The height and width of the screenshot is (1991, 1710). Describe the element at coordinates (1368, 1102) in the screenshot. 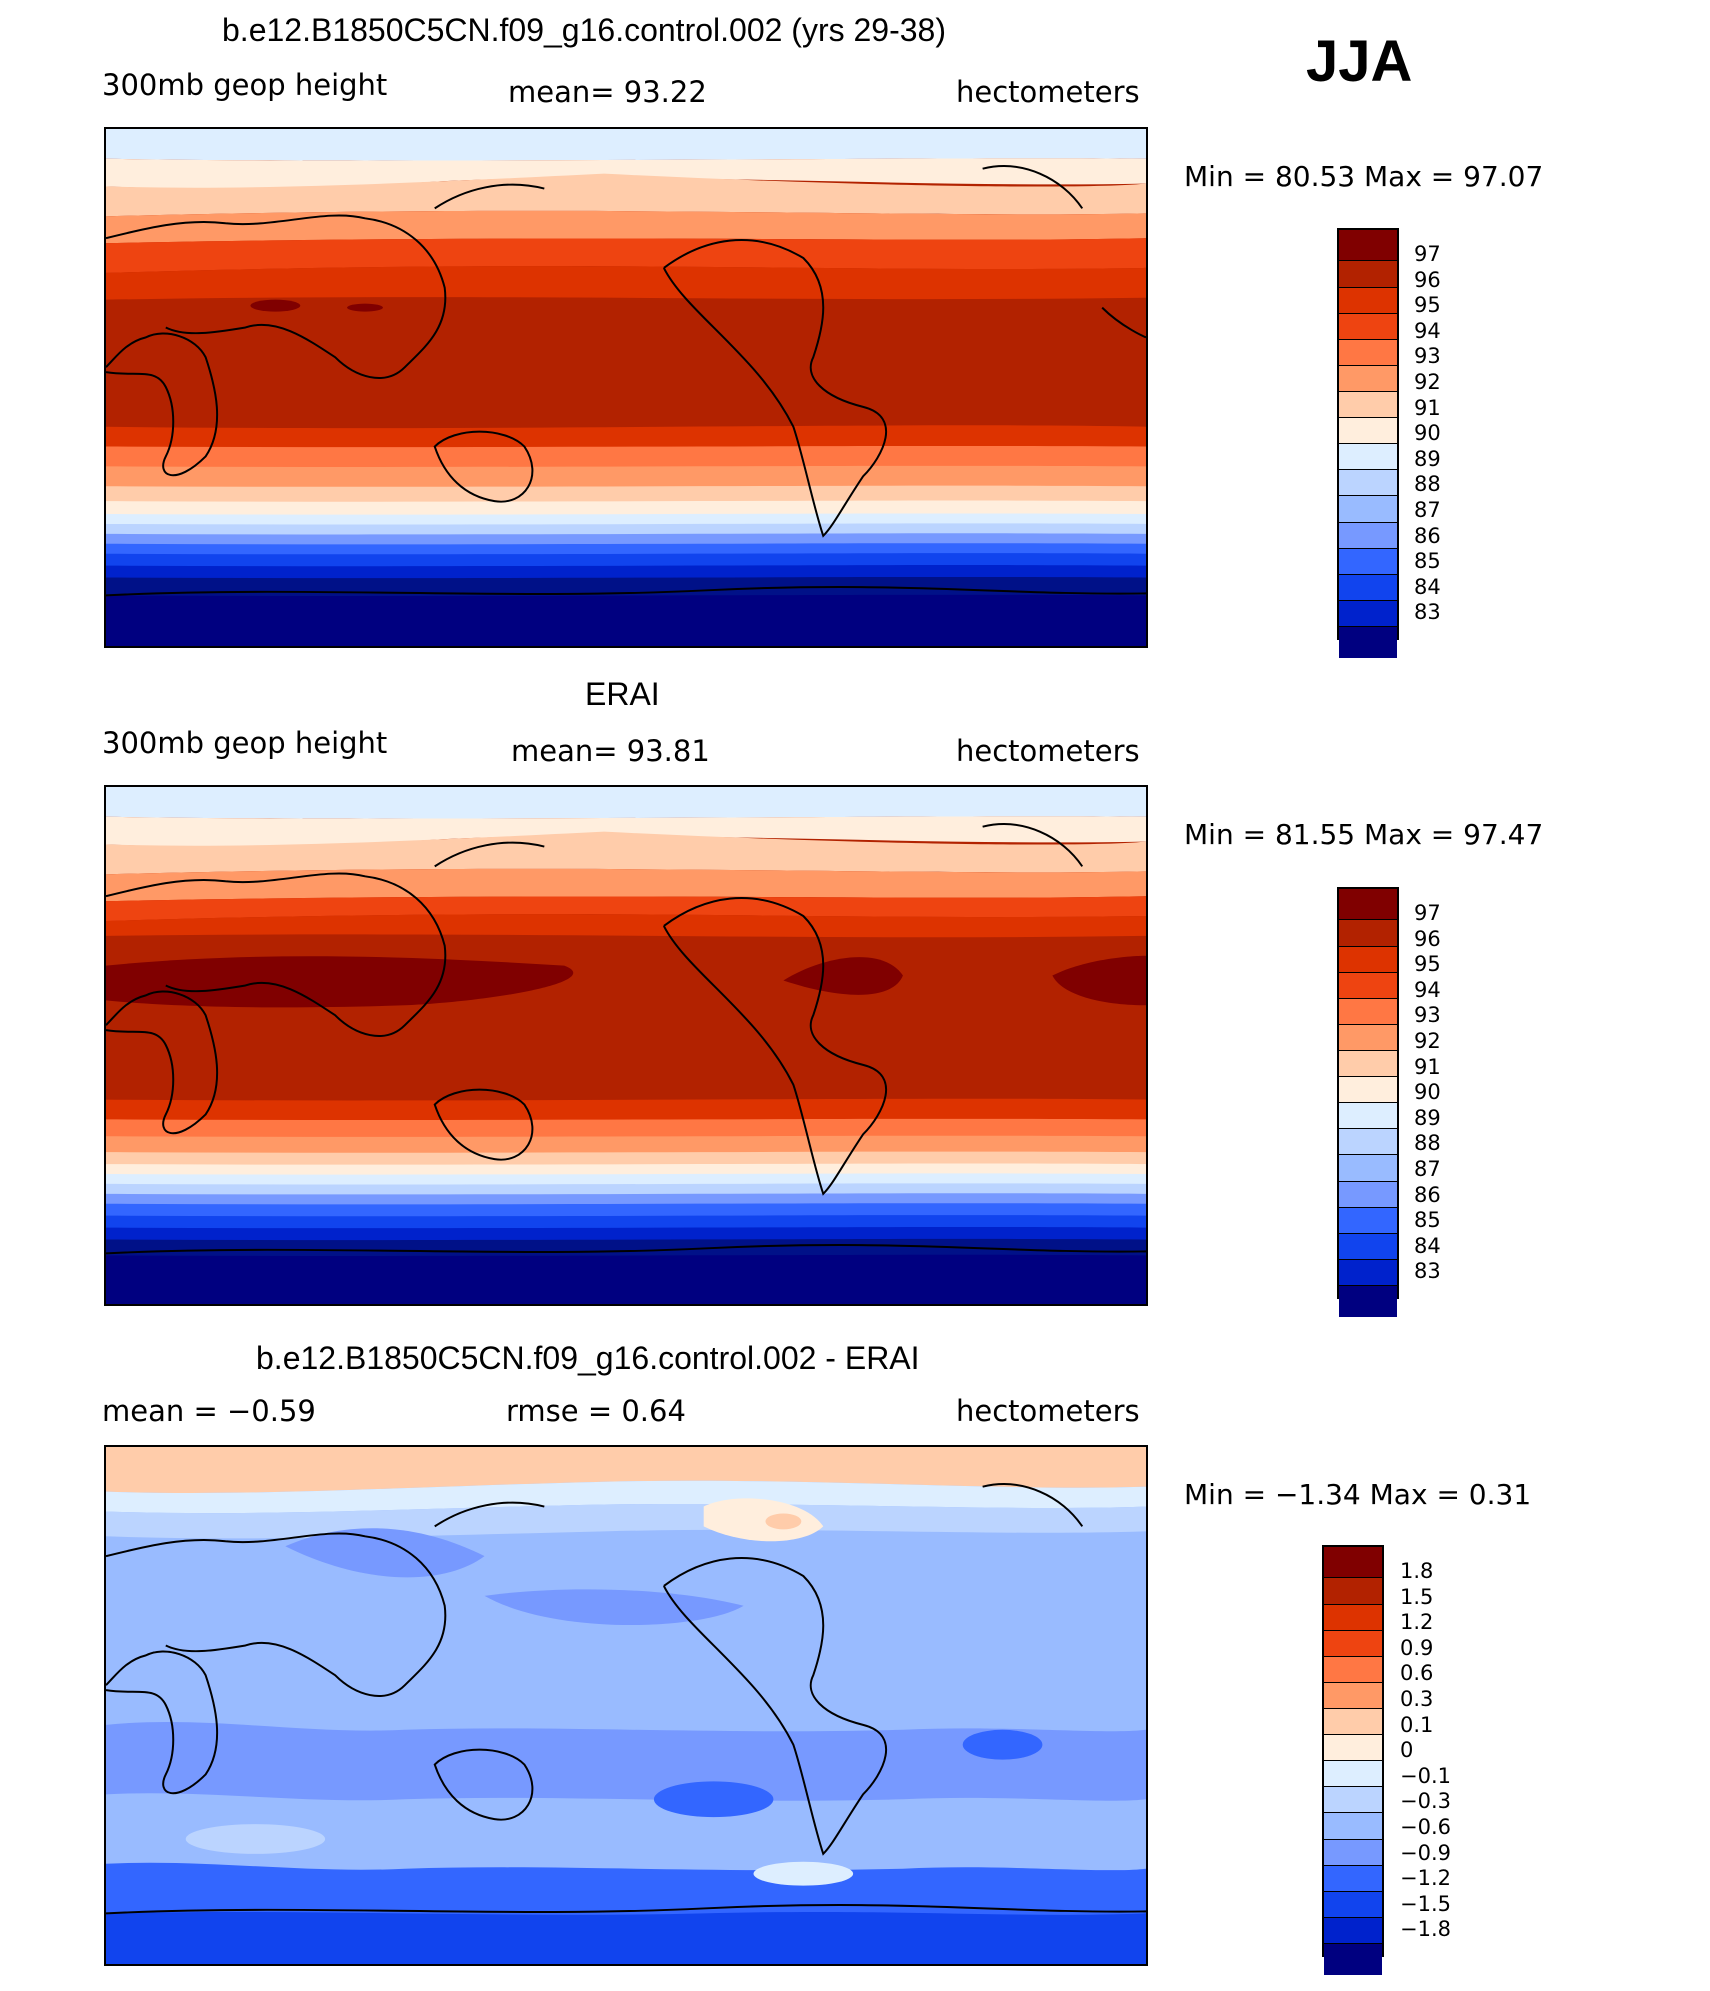

I see `panel2-colorbar` at that location.